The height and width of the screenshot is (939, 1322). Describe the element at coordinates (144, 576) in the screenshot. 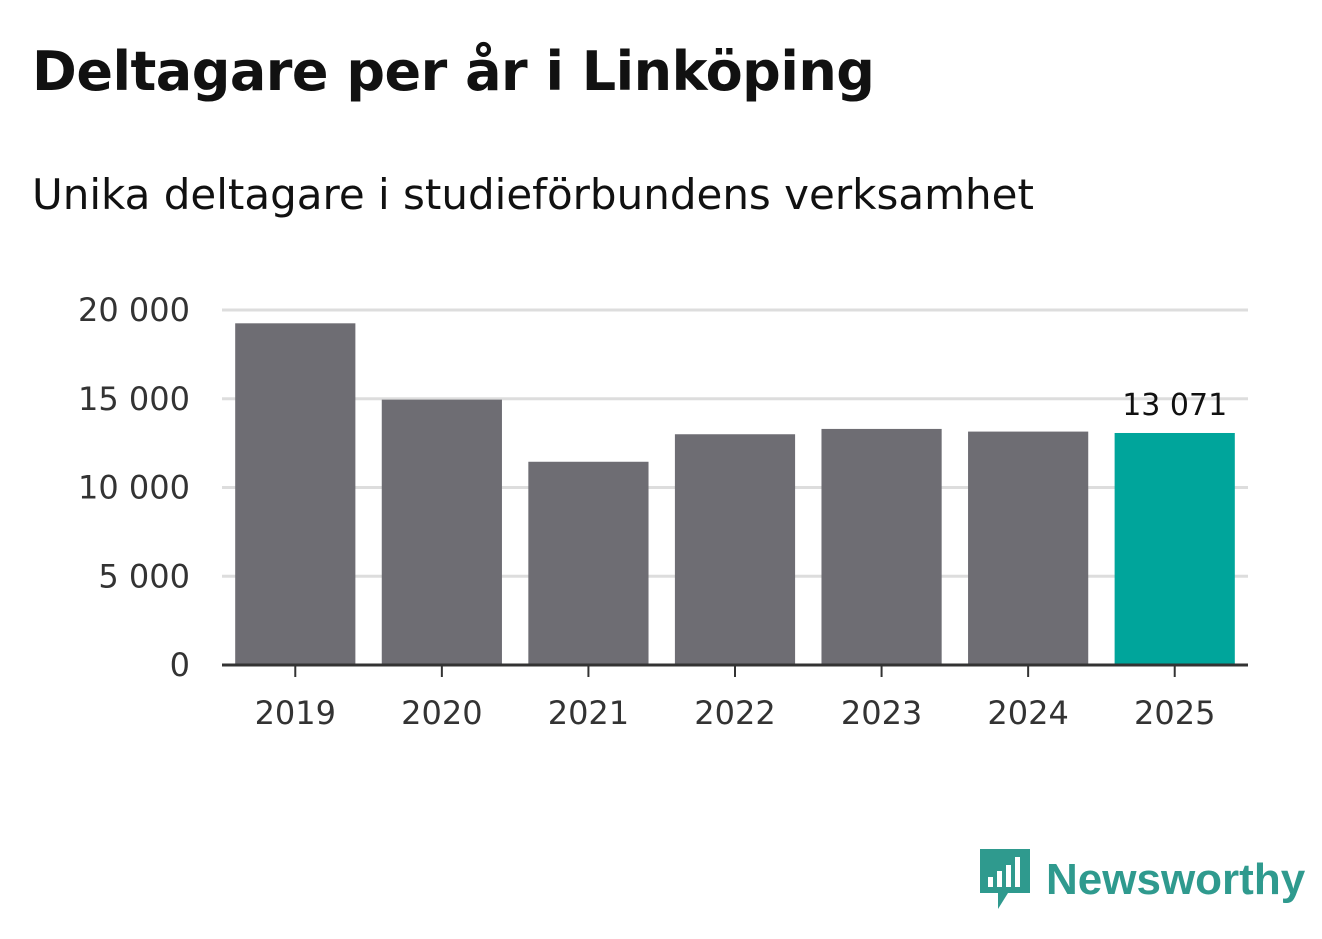

I see `y-tick-label: 5 000` at that location.